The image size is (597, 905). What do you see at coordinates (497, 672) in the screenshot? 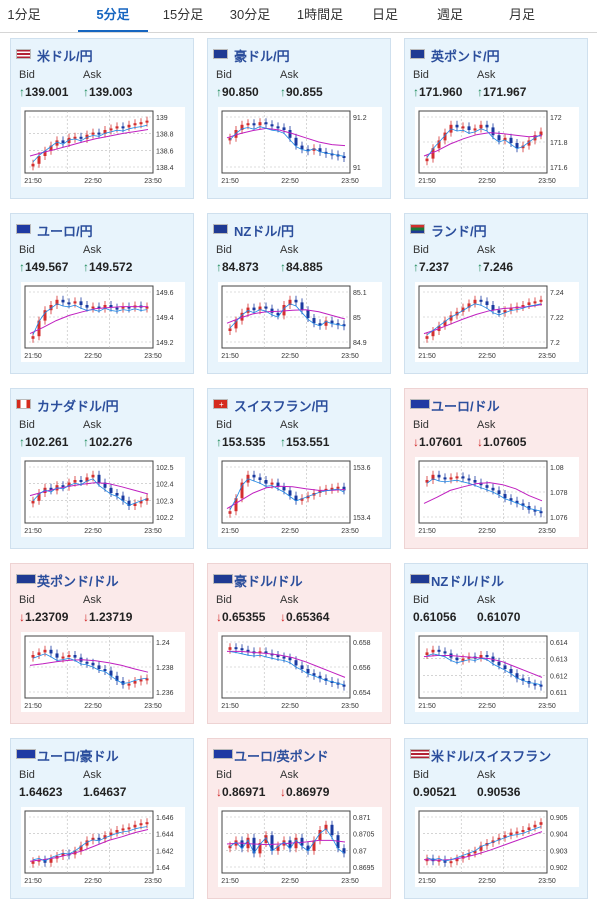
I see `mini-candlestick-chart: 0.614 0.613 0.612 0.611 21:50 22:50 23:50` at bounding box center [497, 672].